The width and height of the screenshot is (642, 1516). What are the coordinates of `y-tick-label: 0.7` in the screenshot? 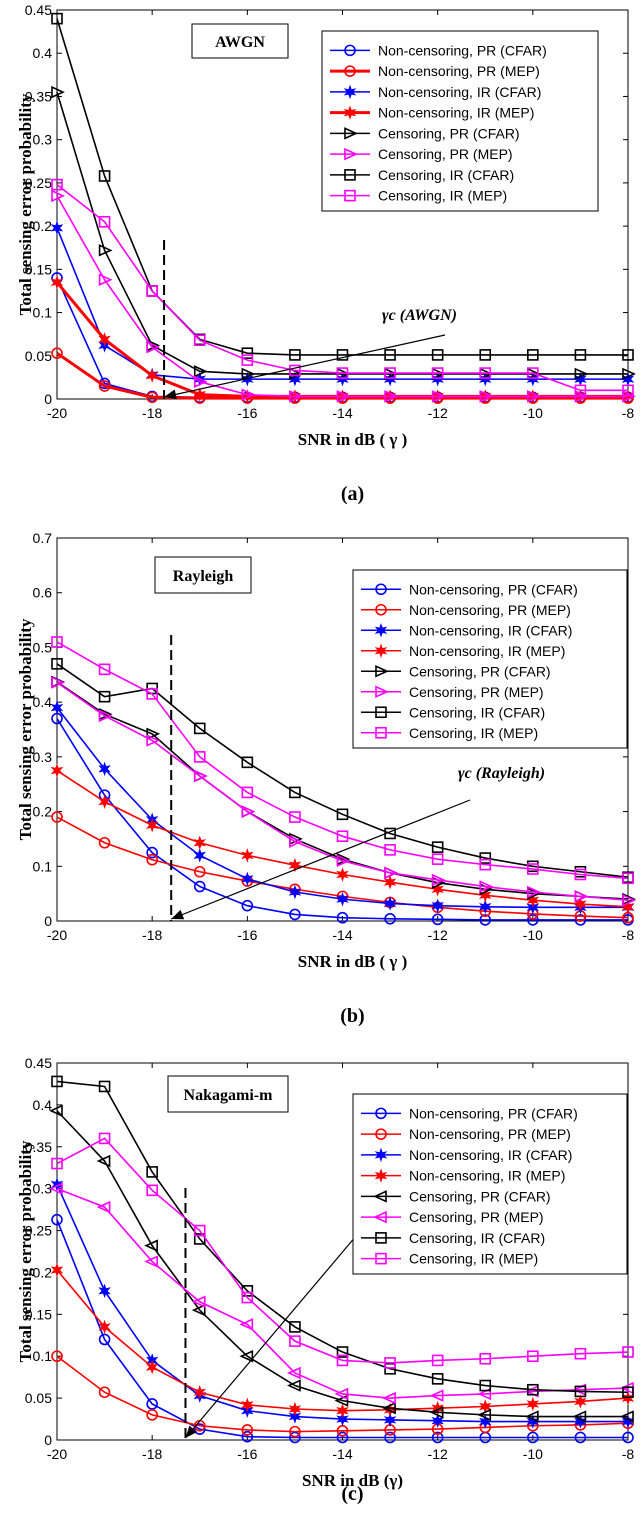 It's located at (43, 538).